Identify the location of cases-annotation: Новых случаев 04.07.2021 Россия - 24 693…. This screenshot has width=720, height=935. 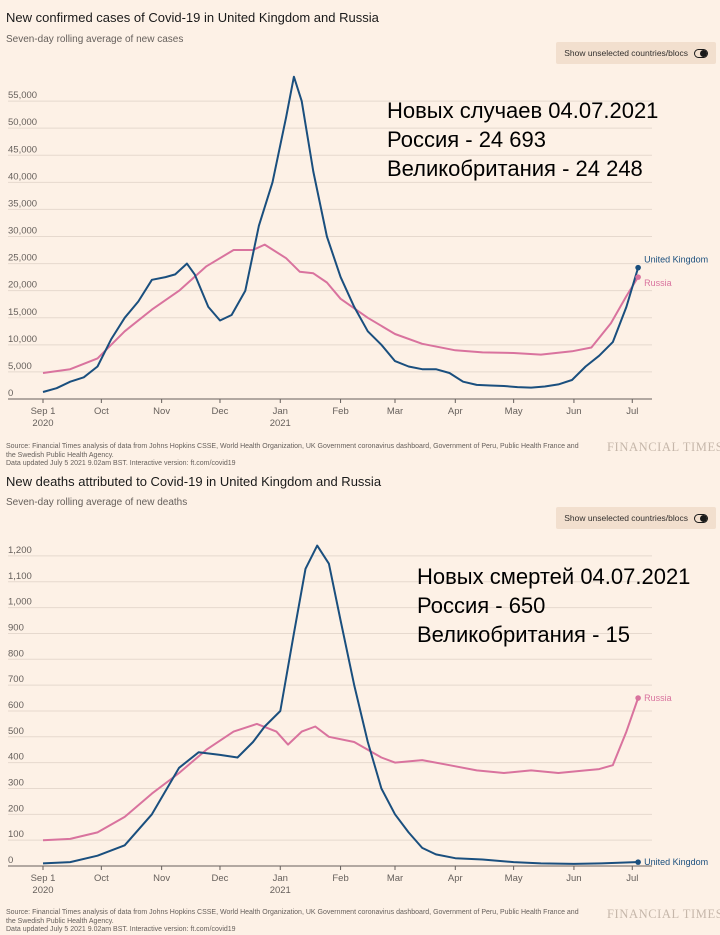
(522, 139).